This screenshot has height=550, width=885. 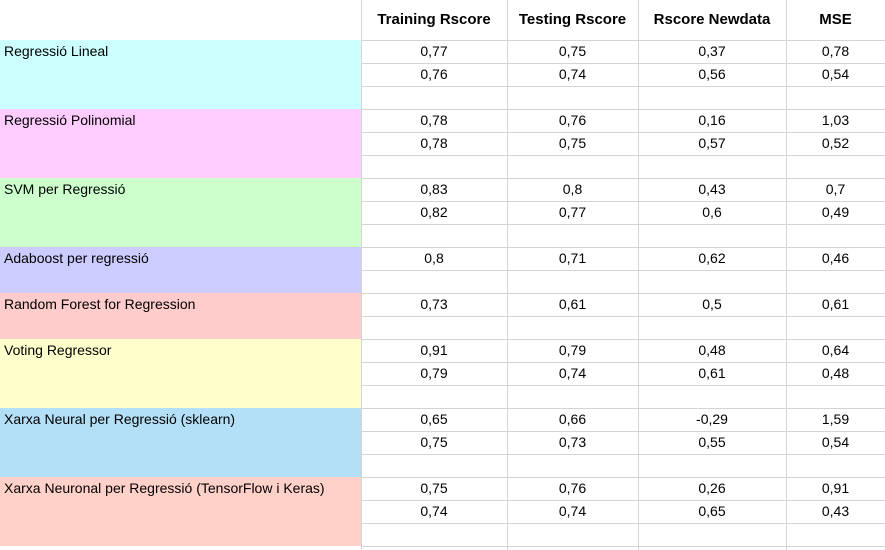 I want to click on column-header: Testing Rscore, so click(x=572, y=19).